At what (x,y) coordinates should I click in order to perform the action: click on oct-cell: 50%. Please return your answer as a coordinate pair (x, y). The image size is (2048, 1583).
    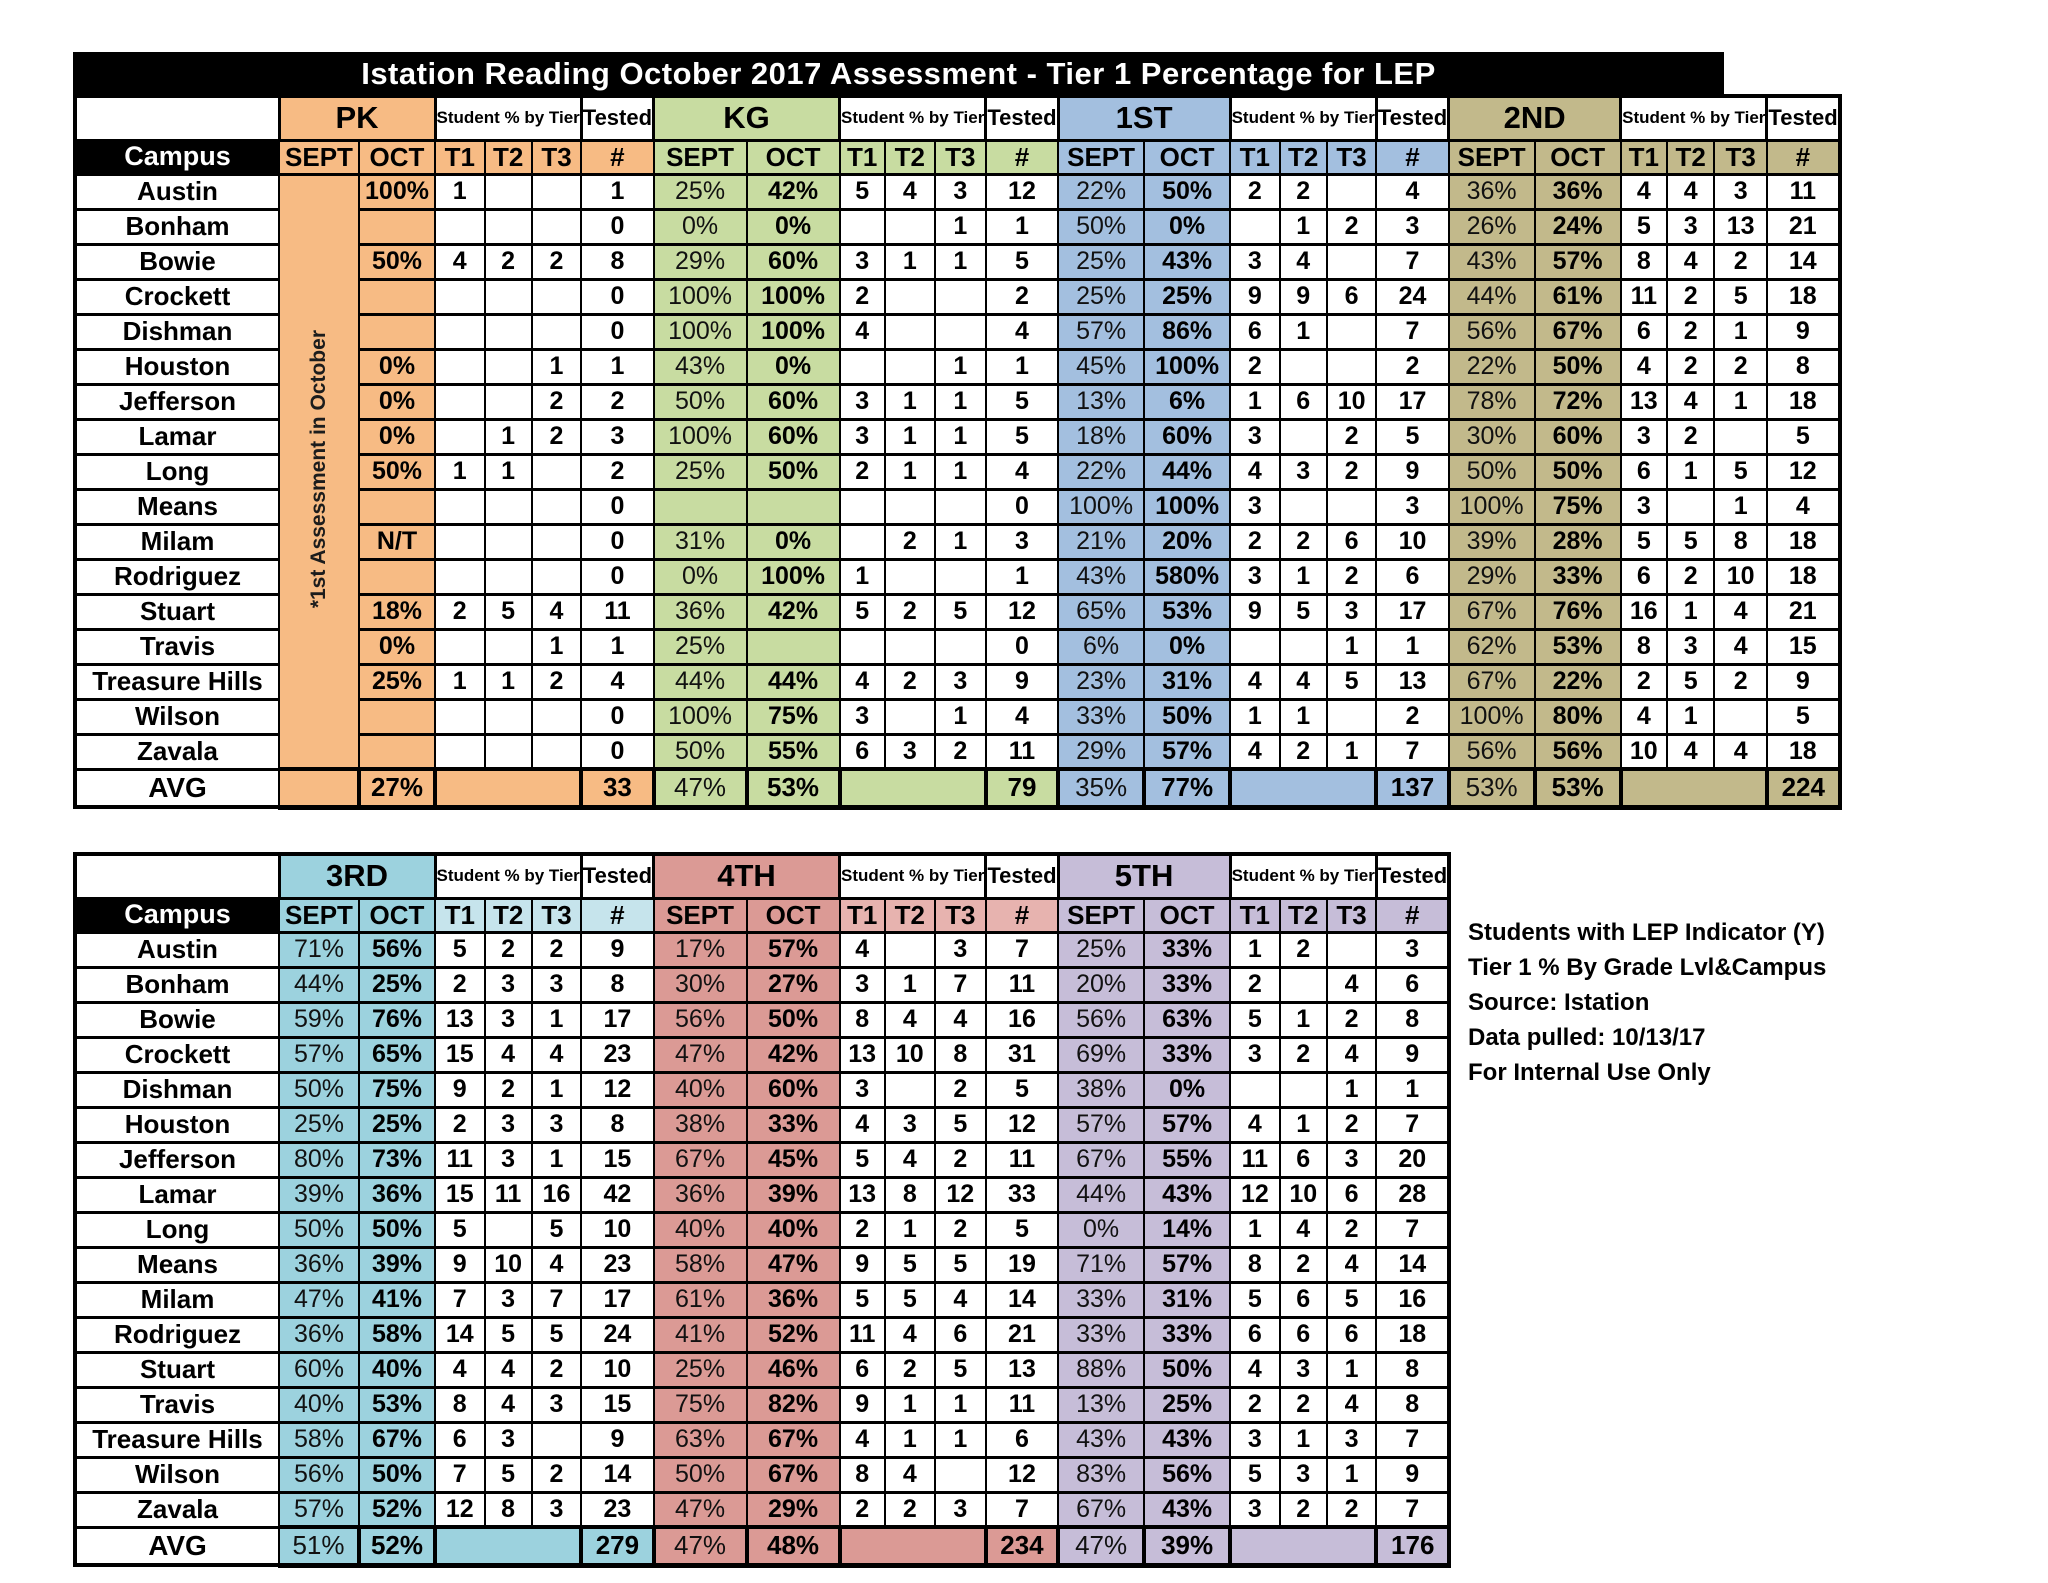
    Looking at the image, I should click on (793, 1019).